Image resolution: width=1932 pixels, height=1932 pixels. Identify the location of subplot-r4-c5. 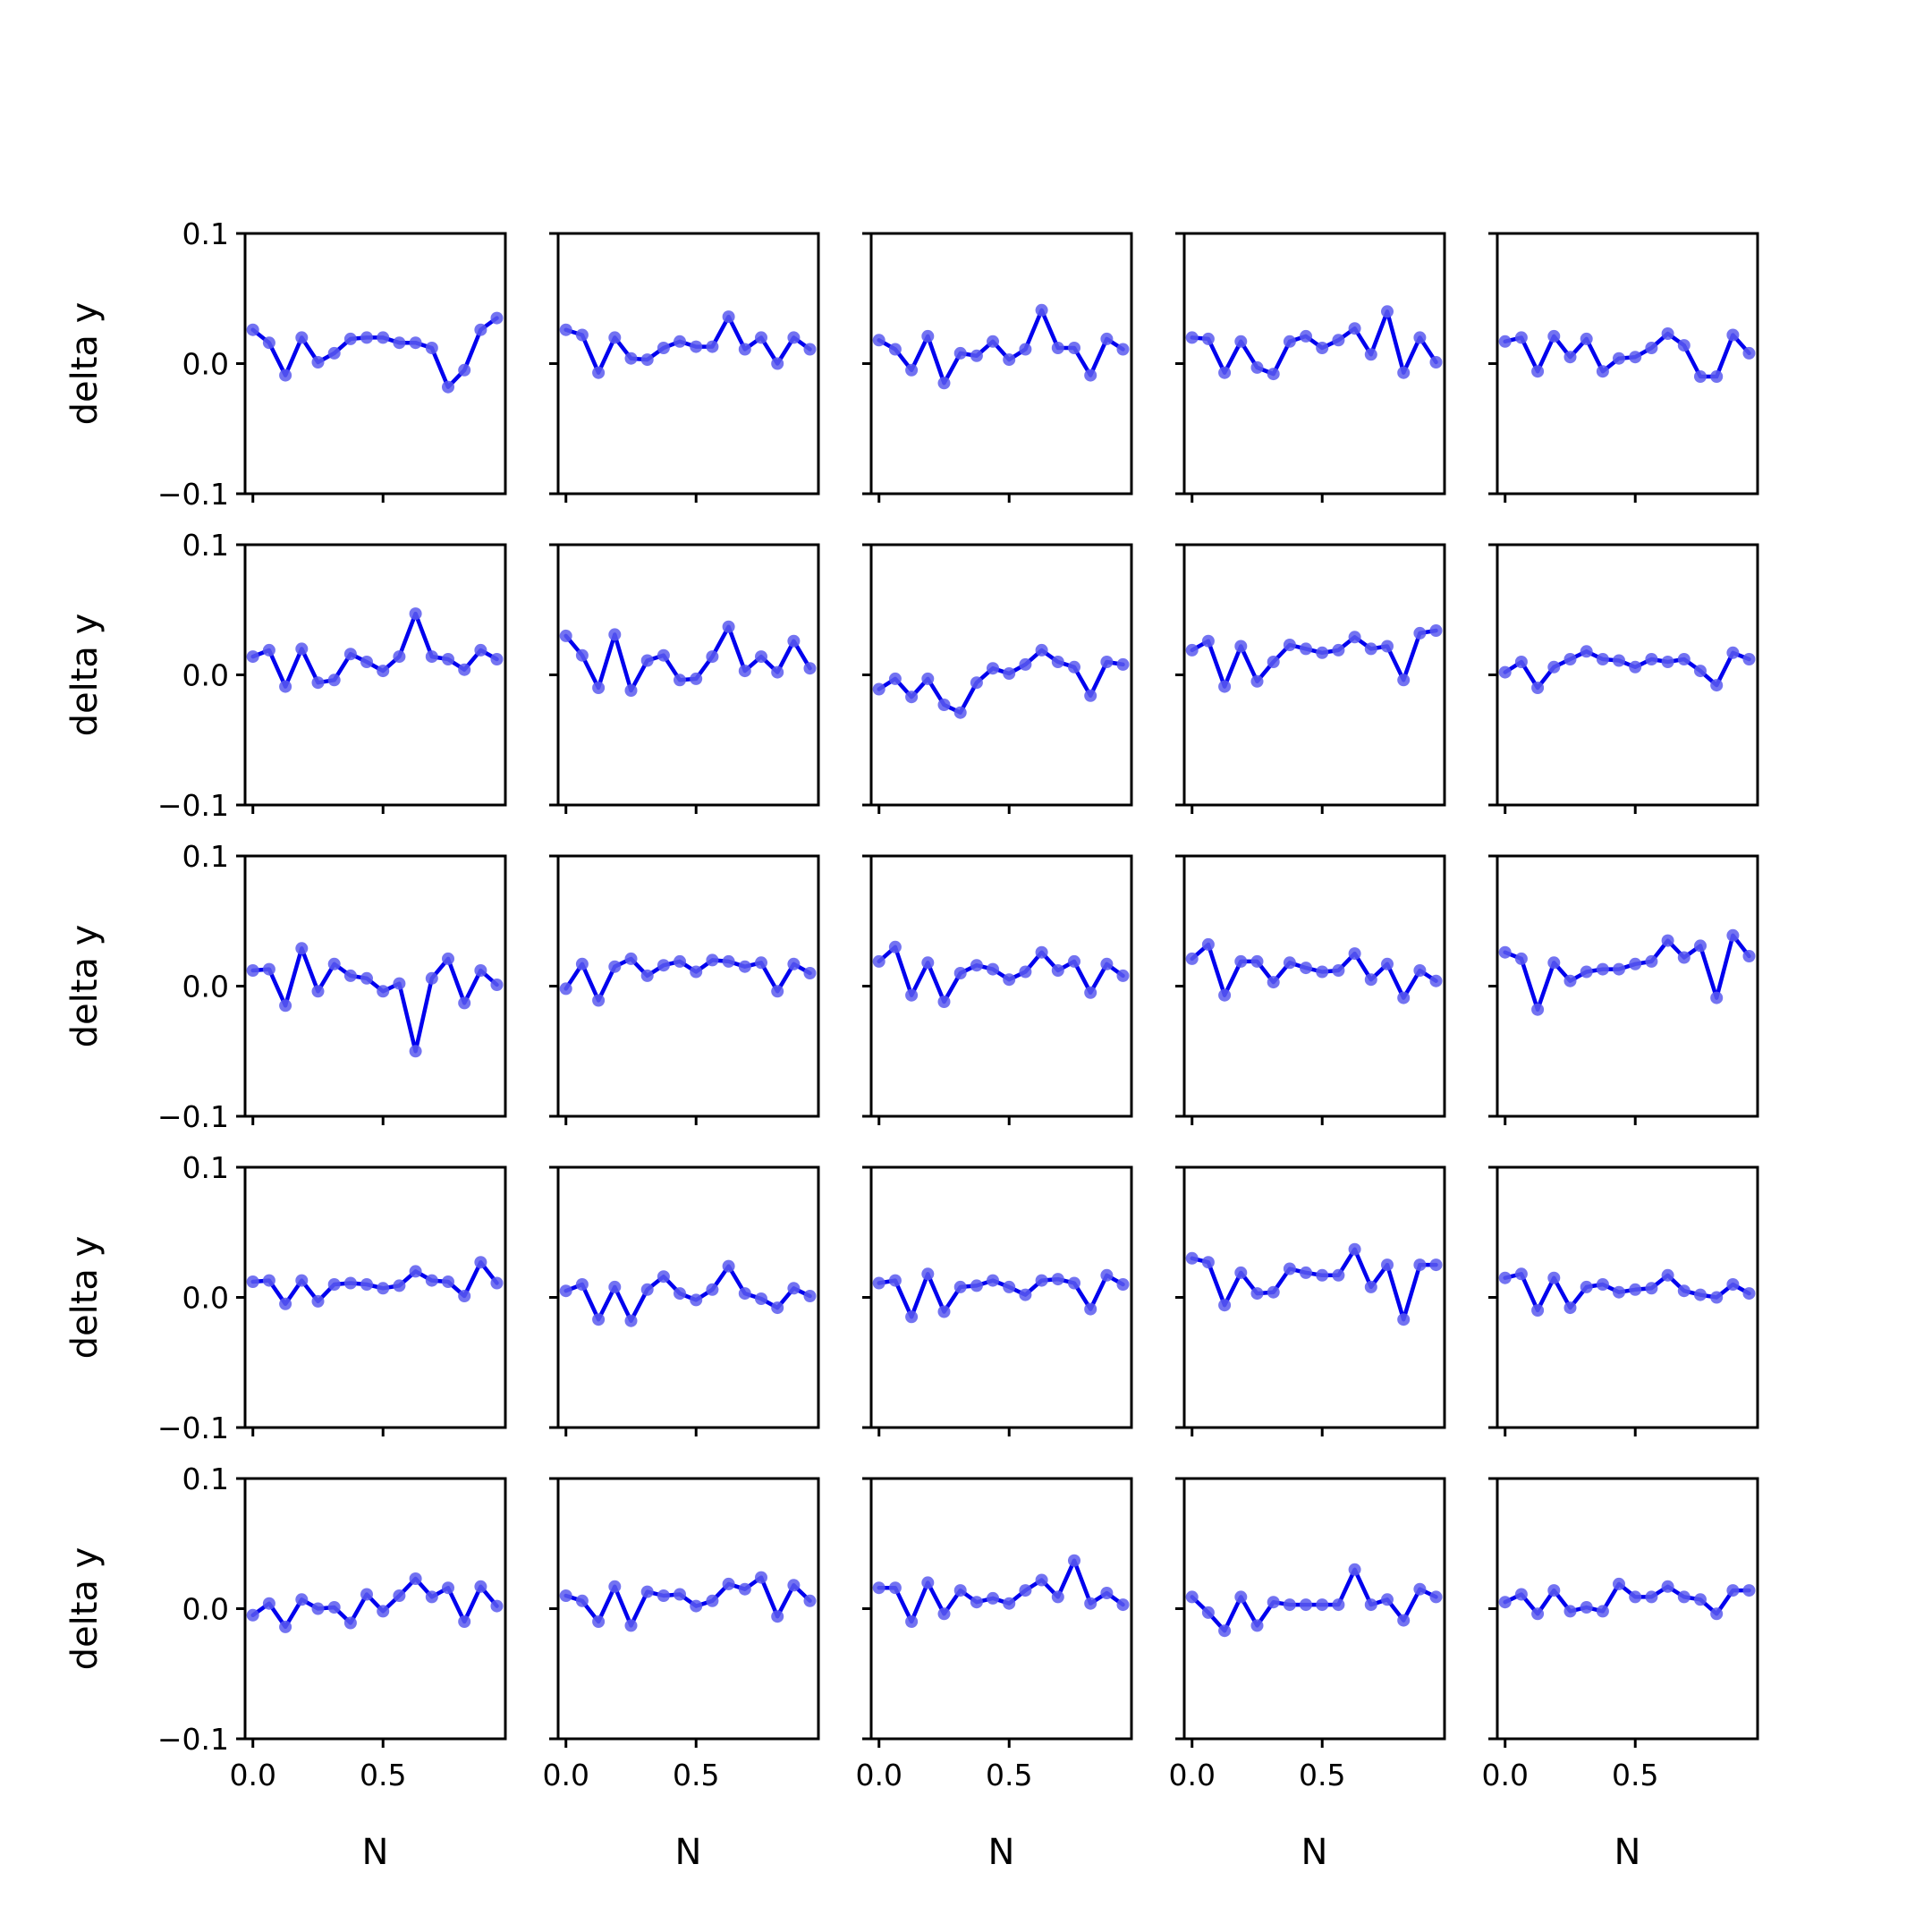
(1623, 1300).